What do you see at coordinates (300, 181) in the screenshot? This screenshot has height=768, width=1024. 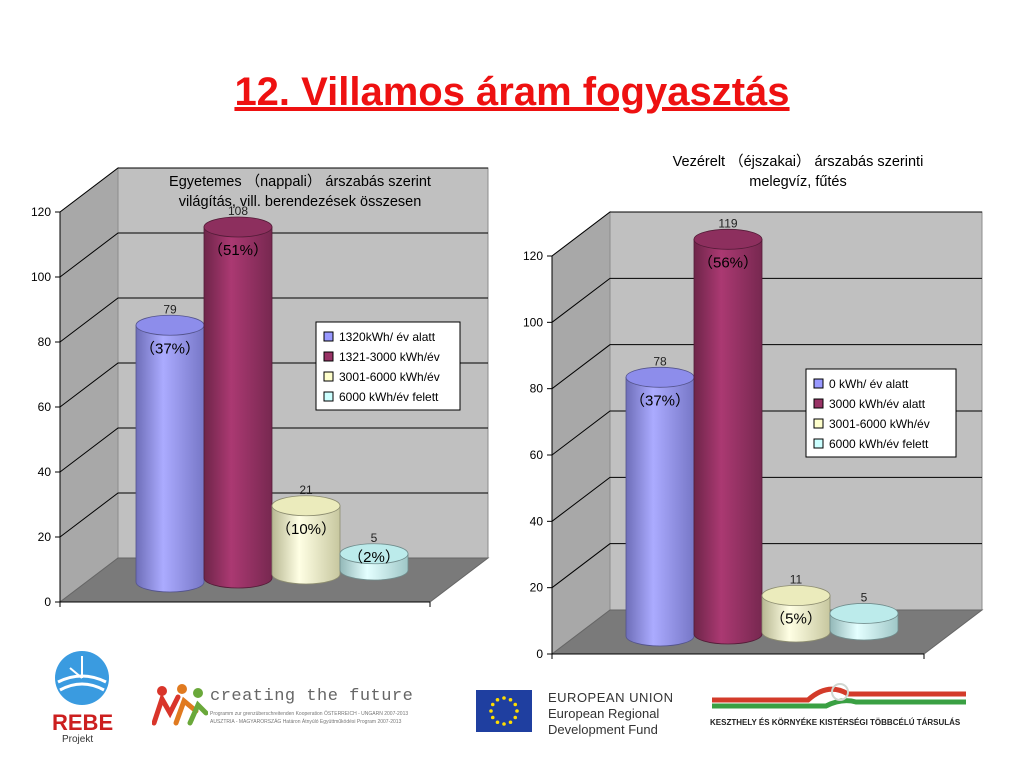 I see `chart-title-line: Egyetemes （nappali） árszabás szerint` at bounding box center [300, 181].